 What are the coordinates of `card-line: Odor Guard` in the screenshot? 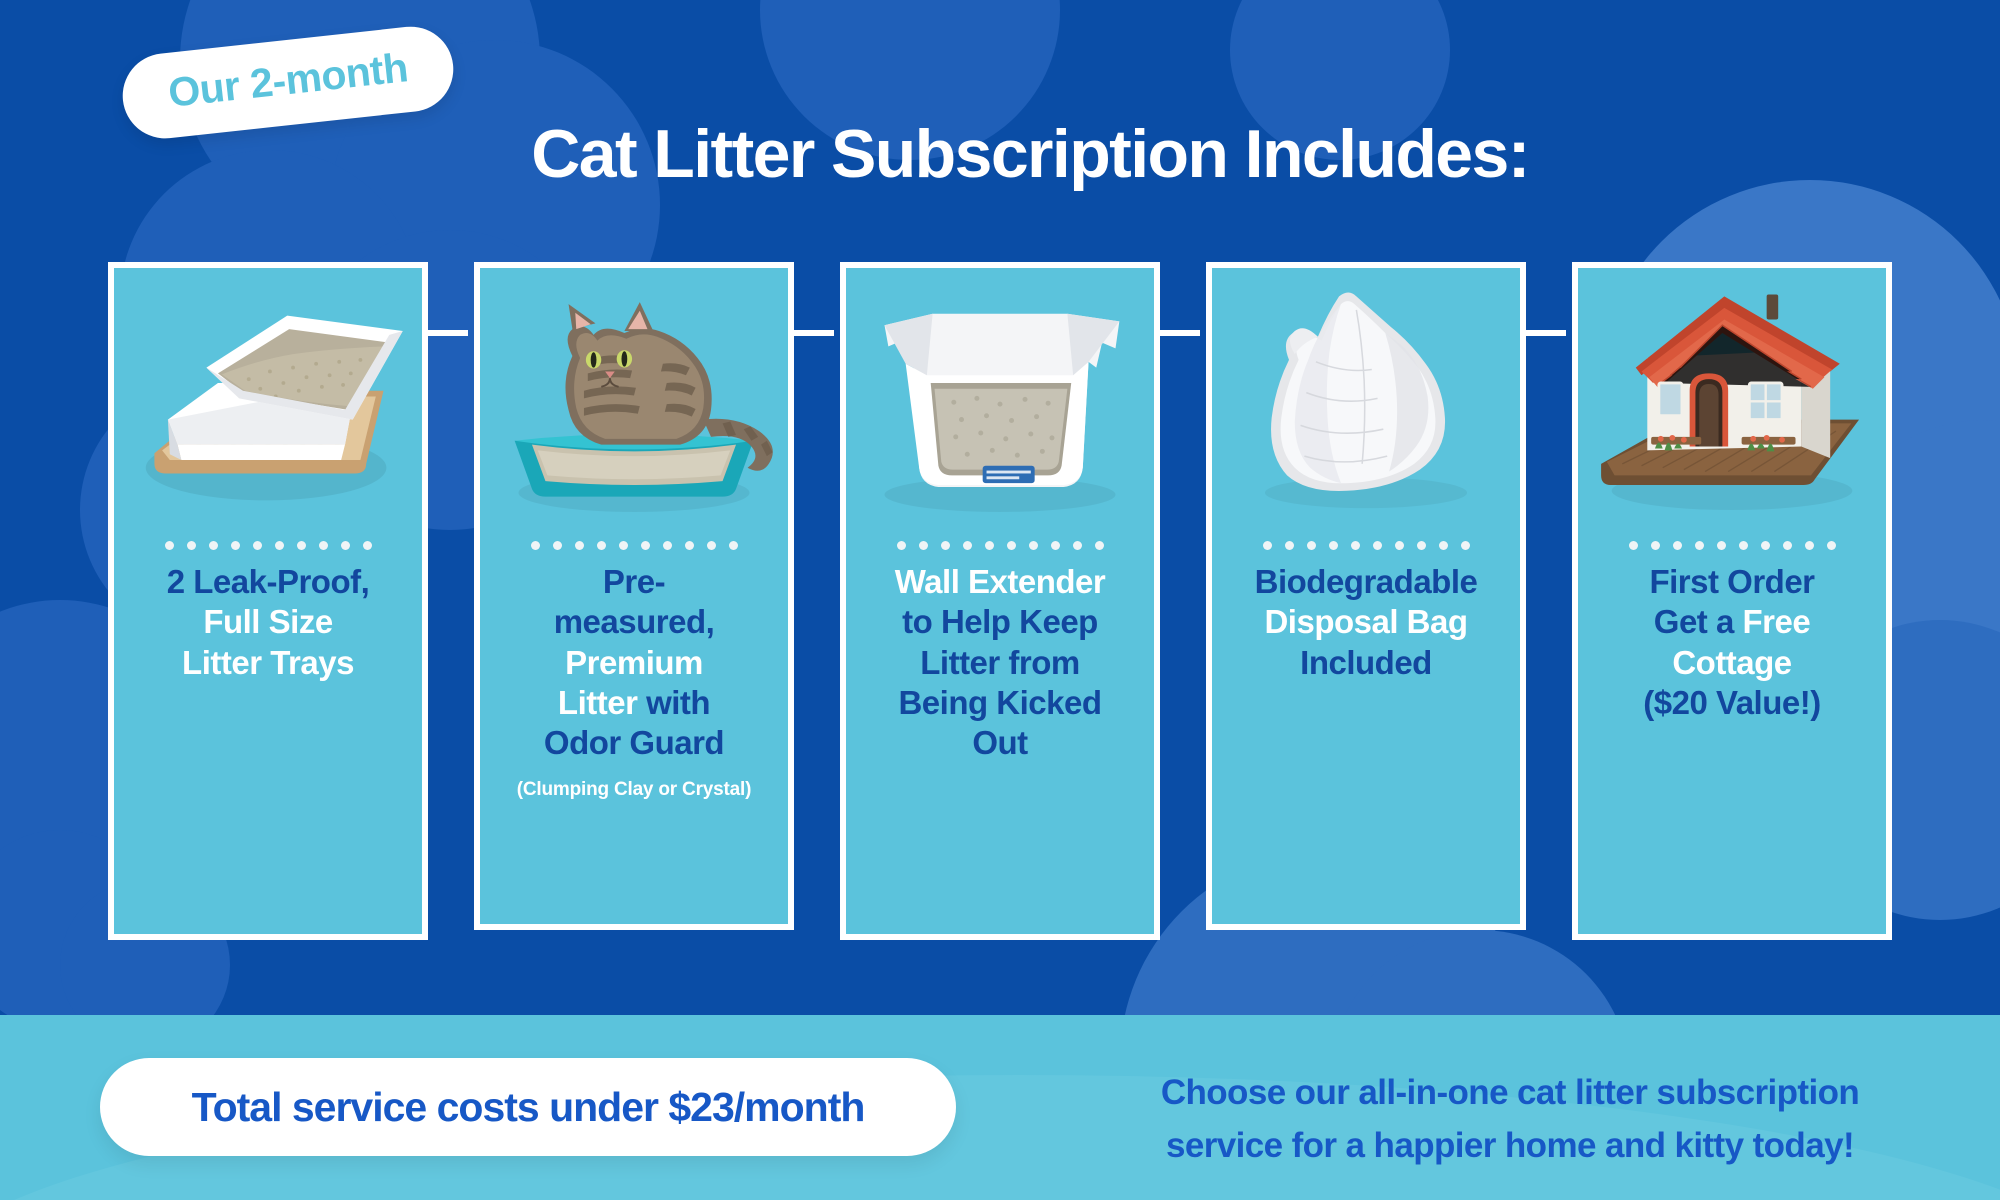 It's located at (634, 742).